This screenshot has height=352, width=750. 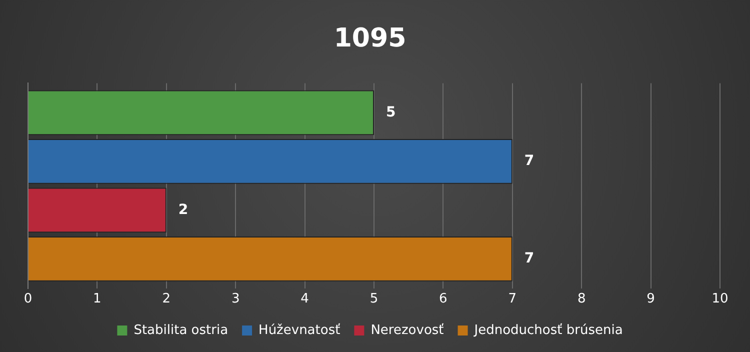 I want to click on x-tick-label: 7, so click(x=512, y=299).